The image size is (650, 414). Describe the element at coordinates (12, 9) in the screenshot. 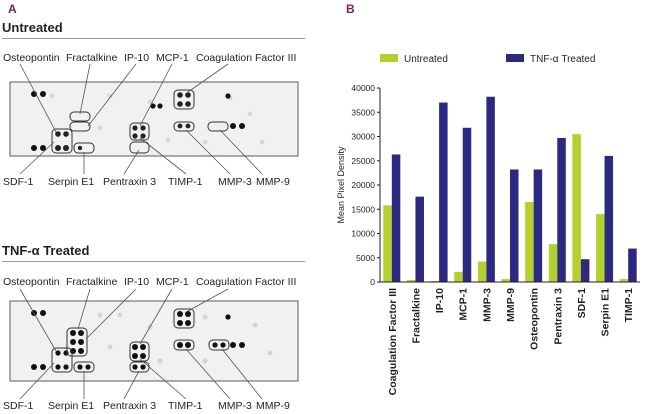

I see `panel-letter-a: A` at that location.